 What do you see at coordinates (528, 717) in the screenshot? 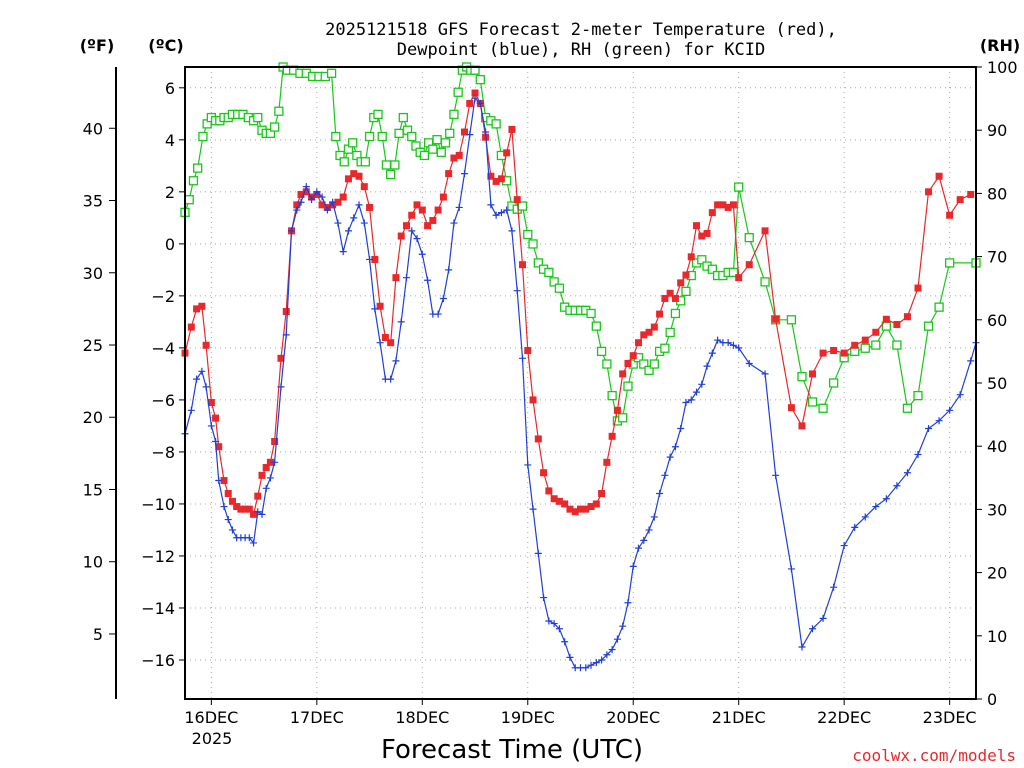
I see `time-tick-label: 19DEC` at bounding box center [528, 717].